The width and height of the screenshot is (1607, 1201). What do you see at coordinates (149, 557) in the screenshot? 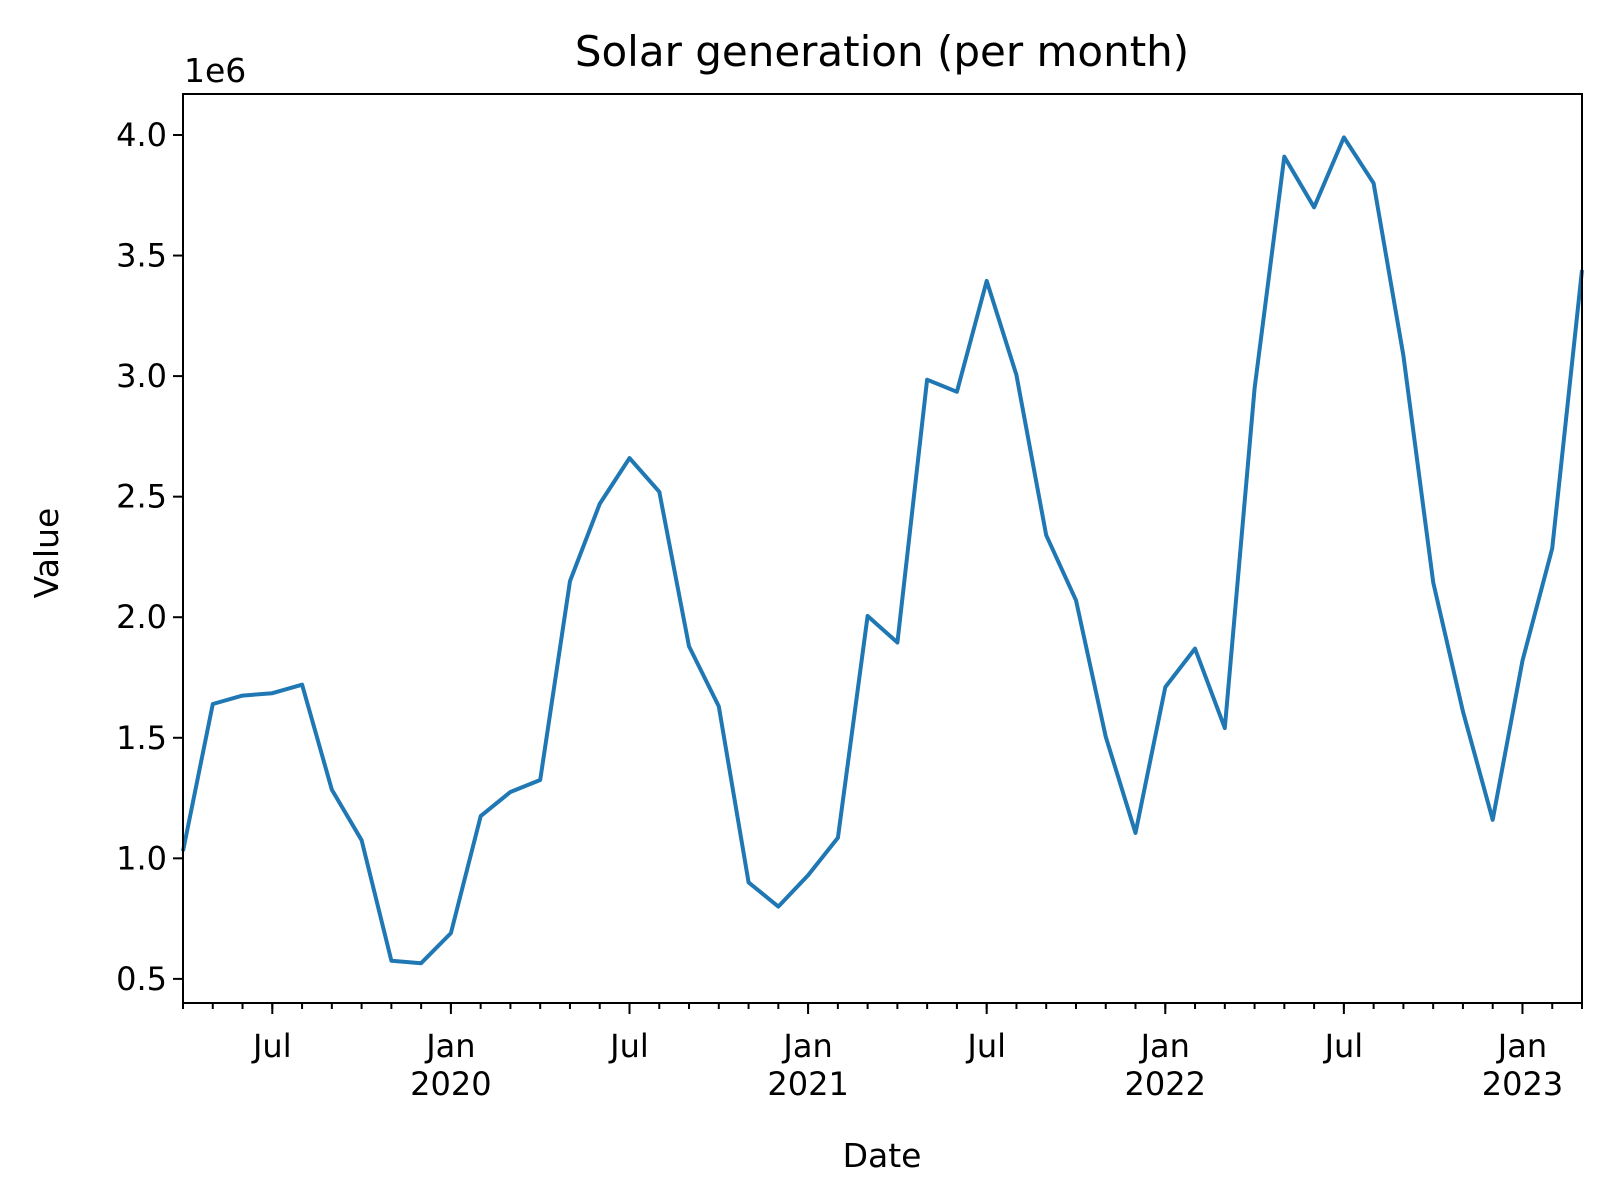
I see `y-axis-ticks: 0.5 1.0 1.5 2.0 2.5 3.0 3.5 4.0` at bounding box center [149, 557].